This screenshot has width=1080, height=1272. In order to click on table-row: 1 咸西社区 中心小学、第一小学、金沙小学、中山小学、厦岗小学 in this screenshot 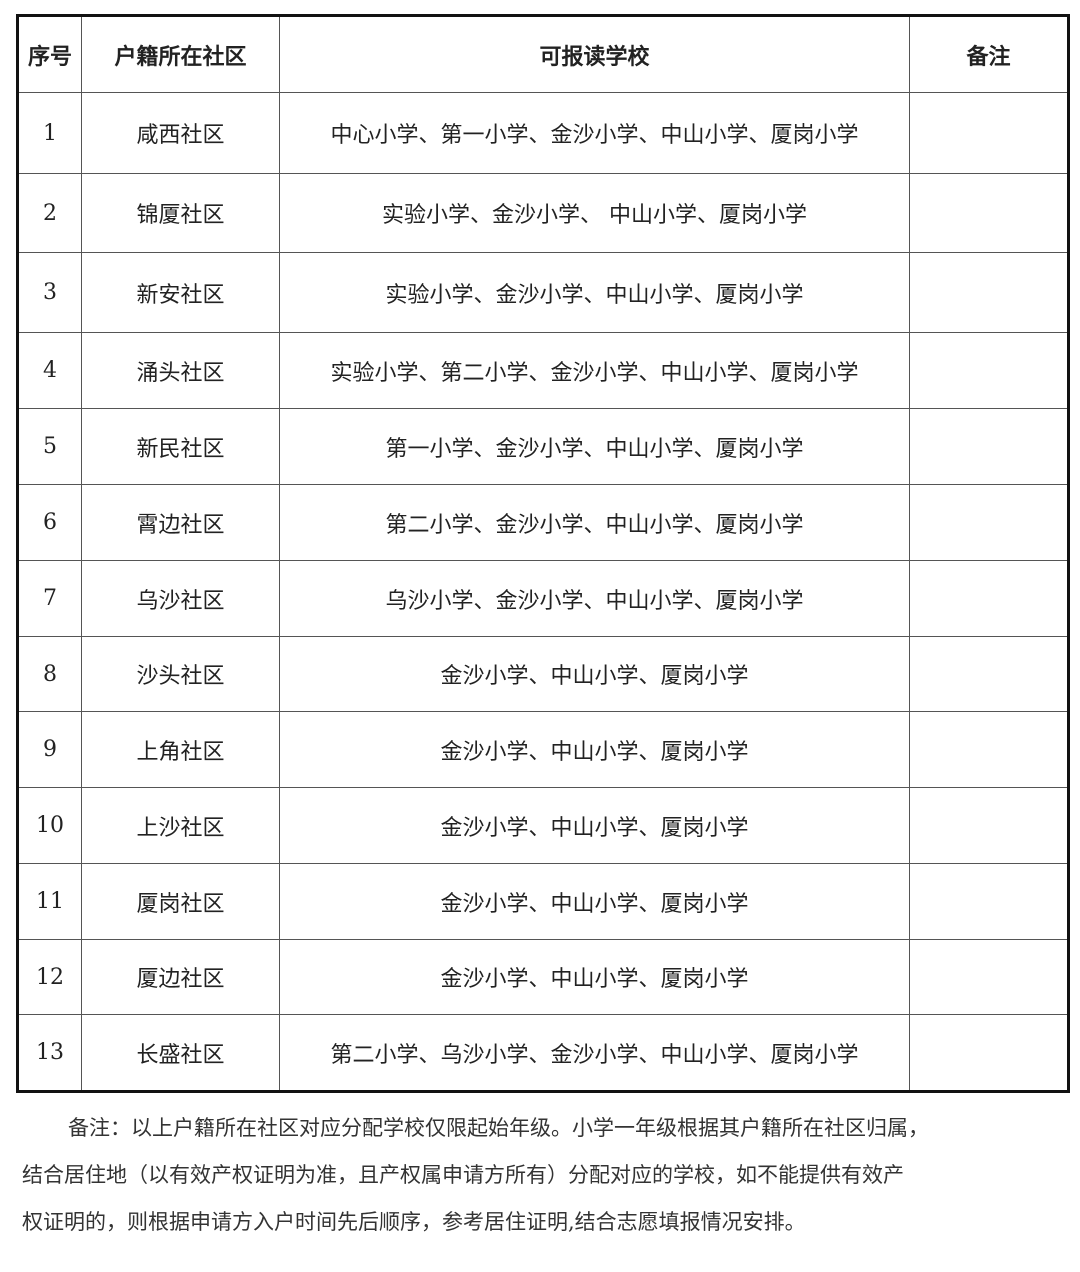, I will do `click(543, 133)`.